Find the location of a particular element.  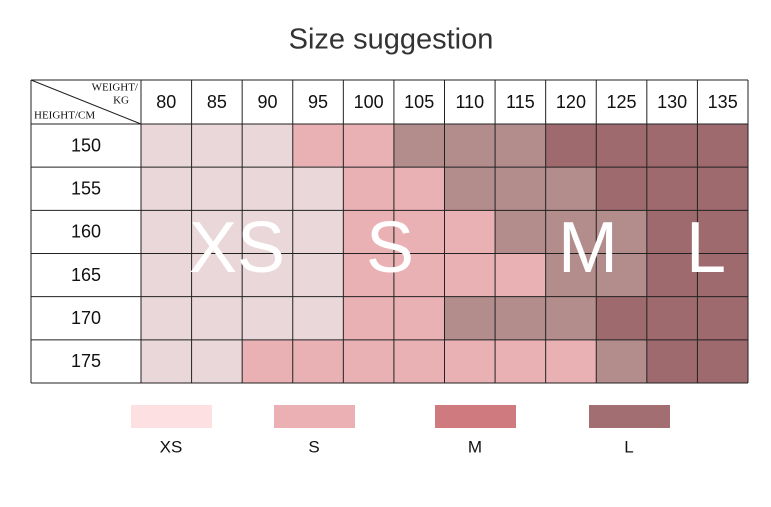

weight-label: 125 is located at coordinates (622, 102).